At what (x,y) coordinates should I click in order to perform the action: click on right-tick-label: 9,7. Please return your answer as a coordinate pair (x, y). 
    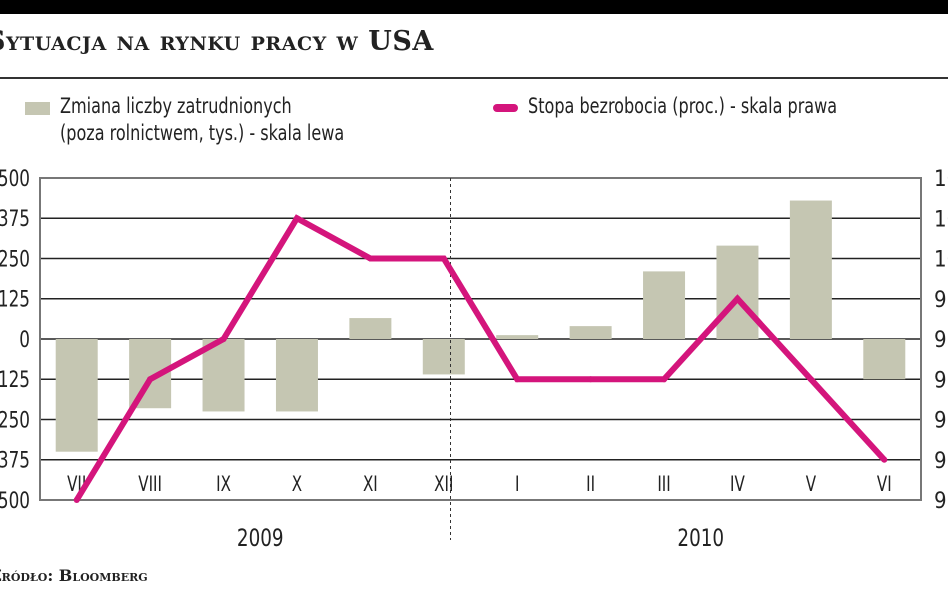
    Looking at the image, I should click on (941, 380).